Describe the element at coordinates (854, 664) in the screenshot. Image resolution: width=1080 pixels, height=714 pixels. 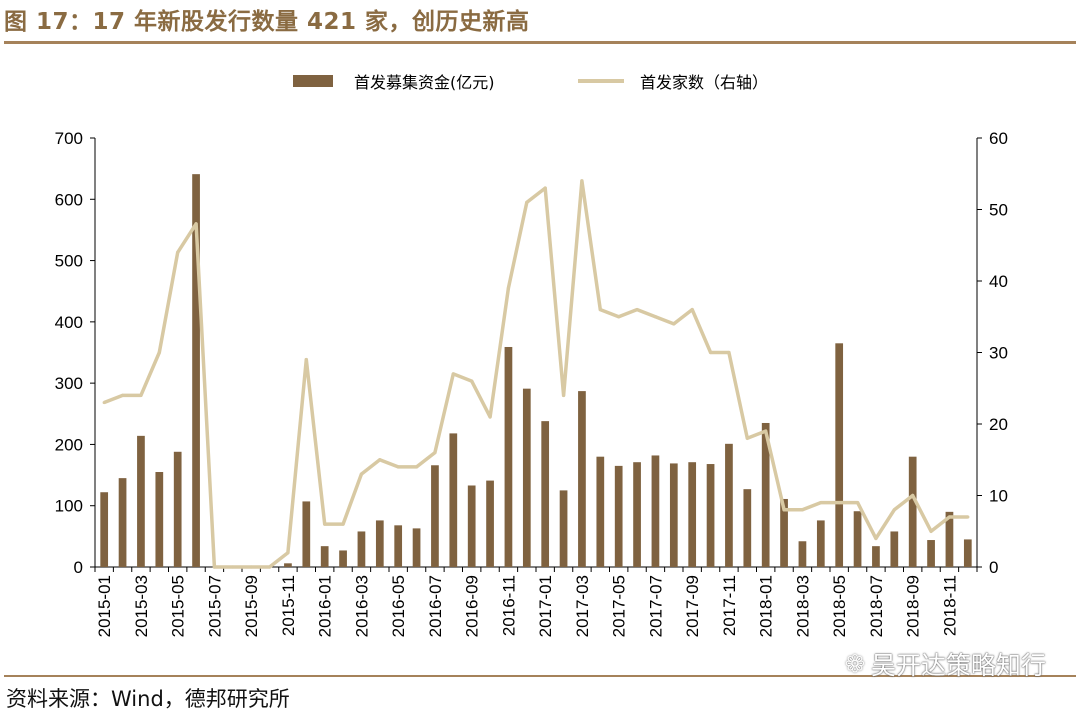
I see `wechat-icon: ❁` at that location.